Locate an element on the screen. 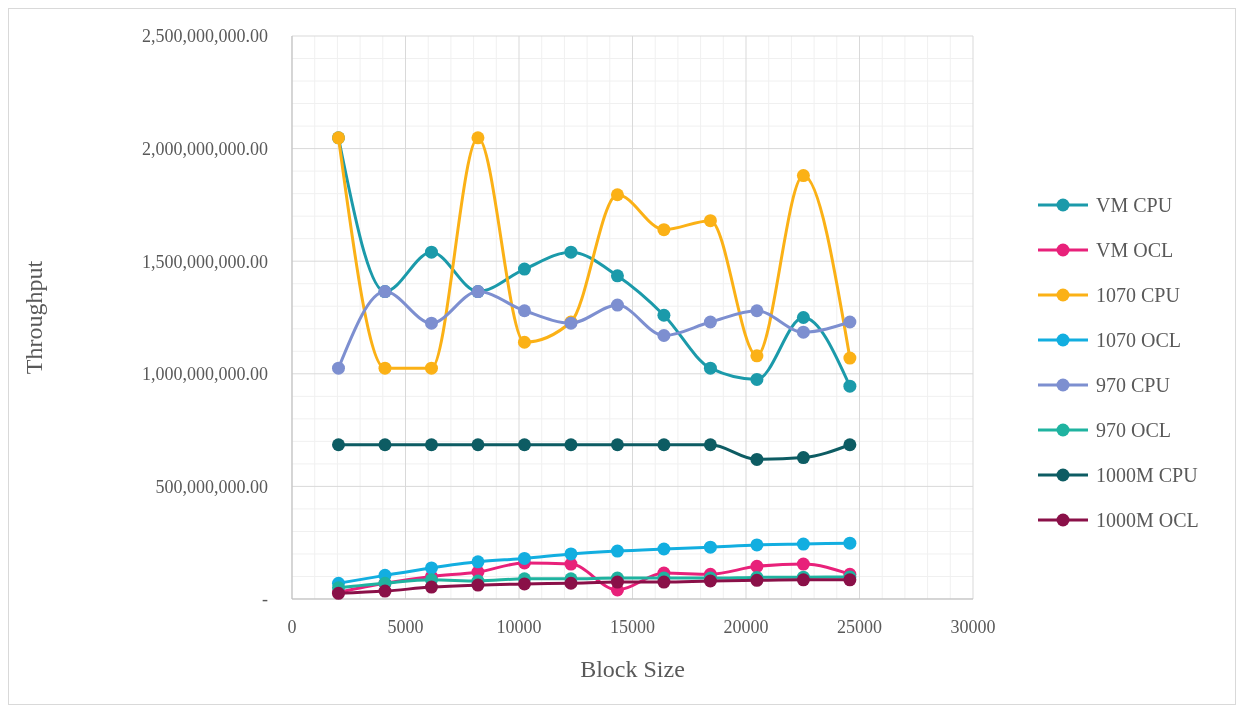  legend-label: 1000M CPU is located at coordinates (1147, 475).